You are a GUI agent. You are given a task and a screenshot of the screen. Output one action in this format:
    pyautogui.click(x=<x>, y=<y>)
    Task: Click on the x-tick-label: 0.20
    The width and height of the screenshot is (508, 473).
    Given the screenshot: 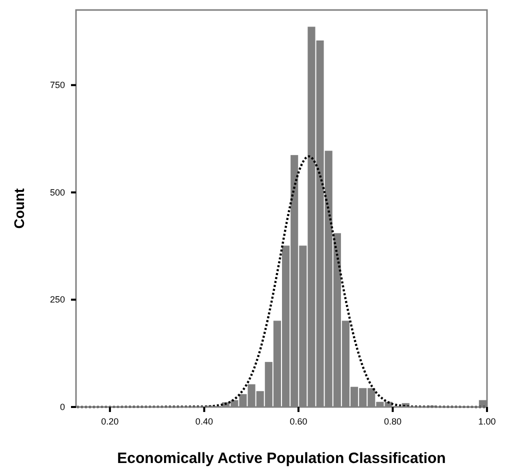 What is the action you would take?
    pyautogui.click(x=110, y=421)
    